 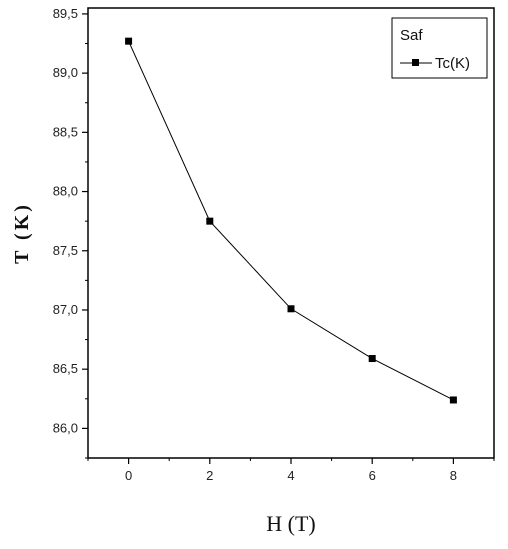 I want to click on x-tick-label: 6, so click(x=372, y=475).